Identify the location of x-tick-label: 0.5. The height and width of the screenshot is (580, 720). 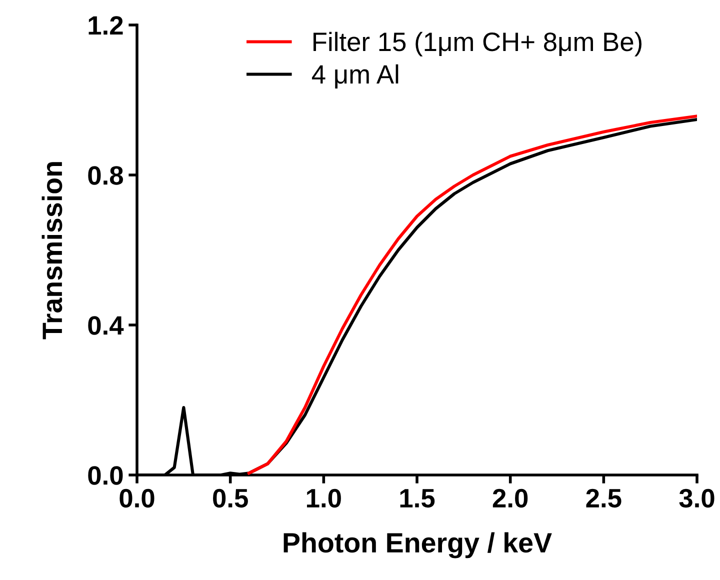
(230, 498).